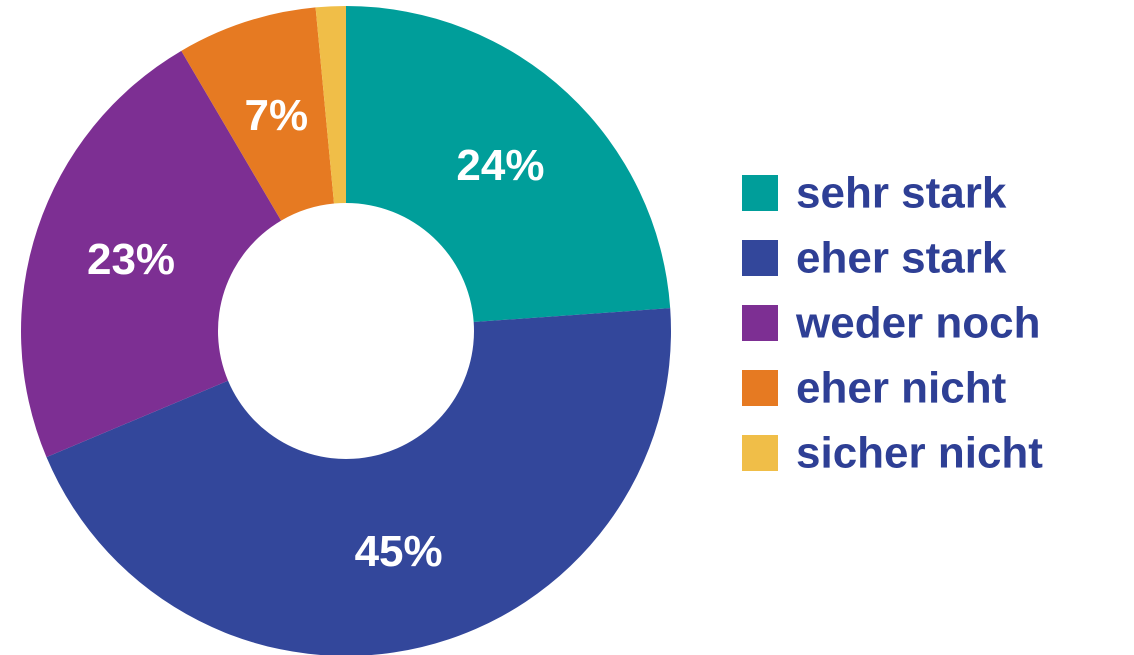 Image resolution: width=1134 pixels, height=655 pixels. Describe the element at coordinates (901, 388) in the screenshot. I see `legend-label-eher-nicht: eher nicht` at that location.